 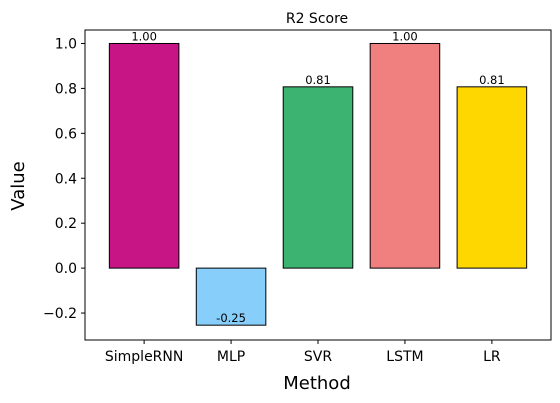 What do you see at coordinates (144, 36) in the screenshot?
I see `data-label-simplernn: 1.00` at bounding box center [144, 36].